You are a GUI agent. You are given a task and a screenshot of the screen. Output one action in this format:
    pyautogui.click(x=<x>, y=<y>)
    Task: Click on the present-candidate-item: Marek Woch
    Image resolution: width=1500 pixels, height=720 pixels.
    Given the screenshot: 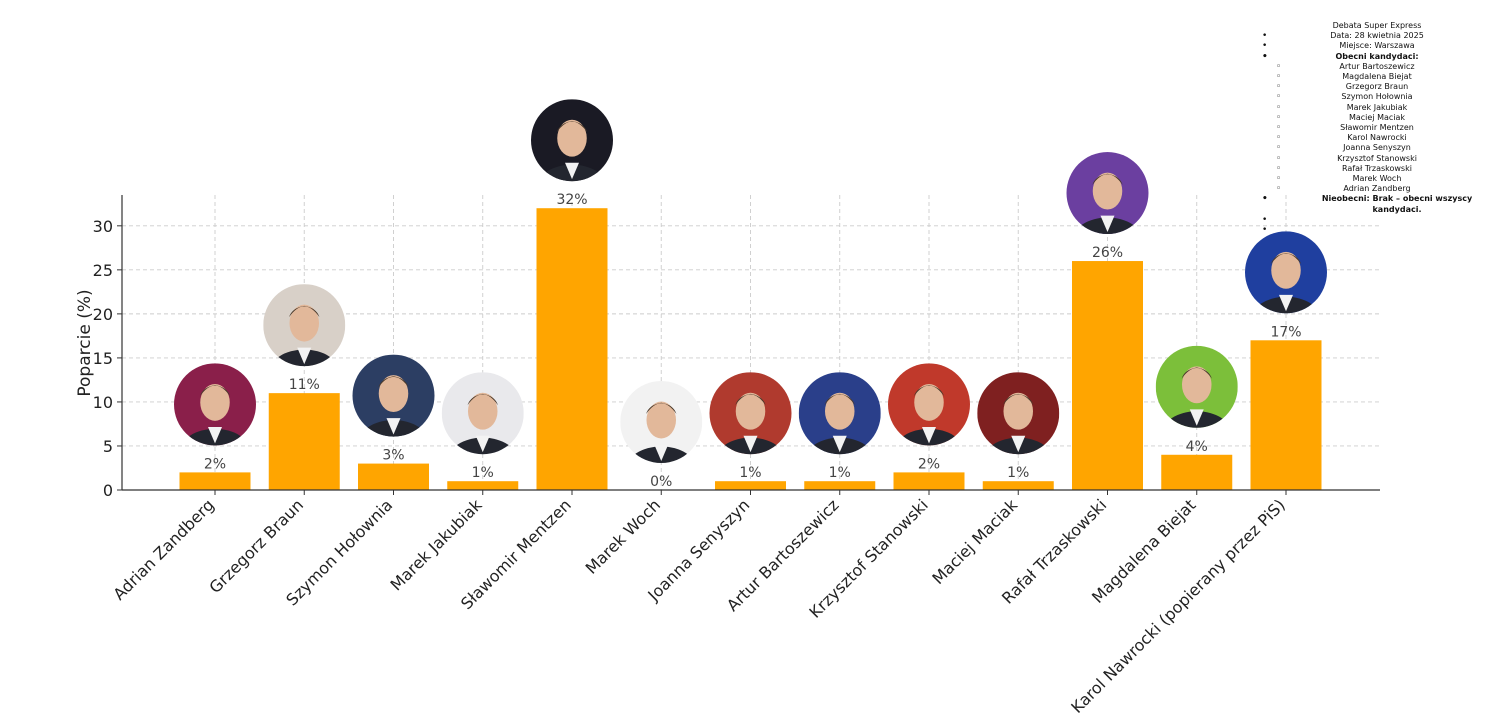 What is the action you would take?
    pyautogui.click(x=1377, y=179)
    